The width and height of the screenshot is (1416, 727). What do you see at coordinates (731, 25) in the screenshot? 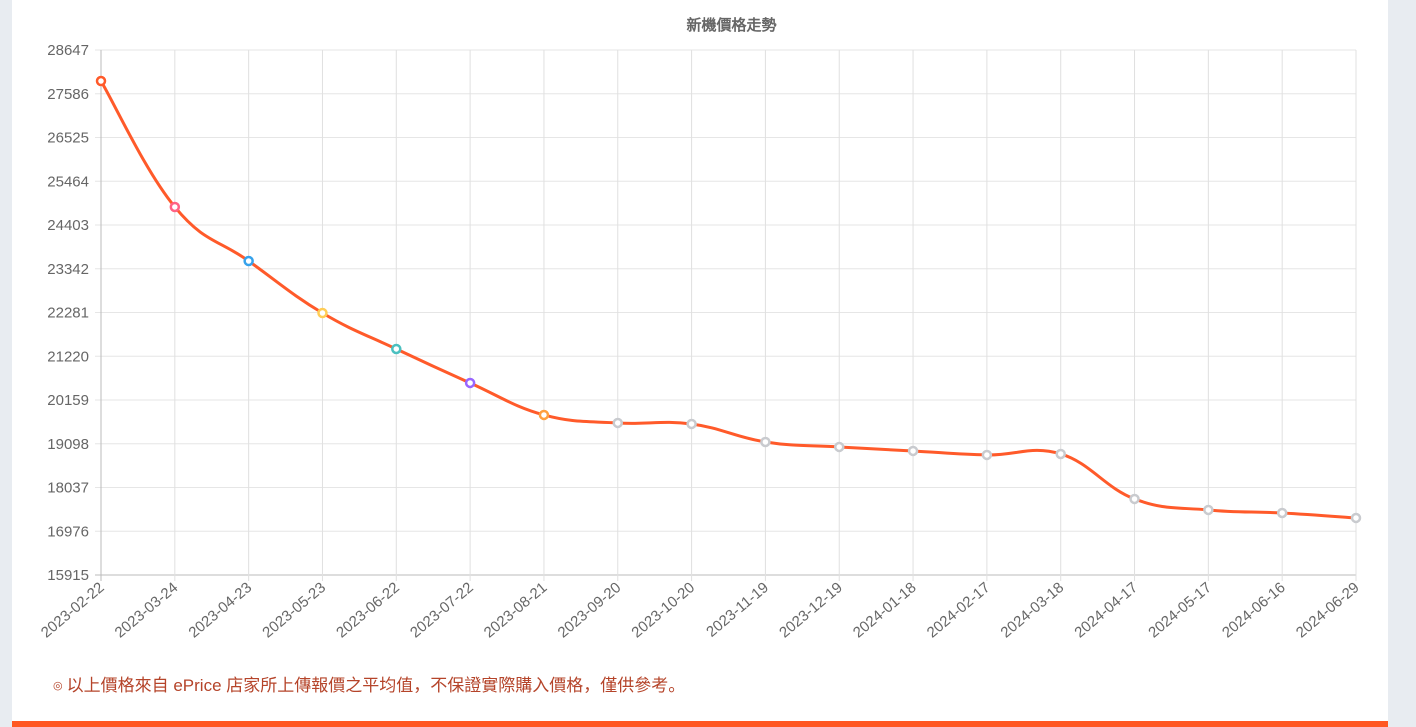
I see `chart-title: 新機價格走勢` at bounding box center [731, 25].